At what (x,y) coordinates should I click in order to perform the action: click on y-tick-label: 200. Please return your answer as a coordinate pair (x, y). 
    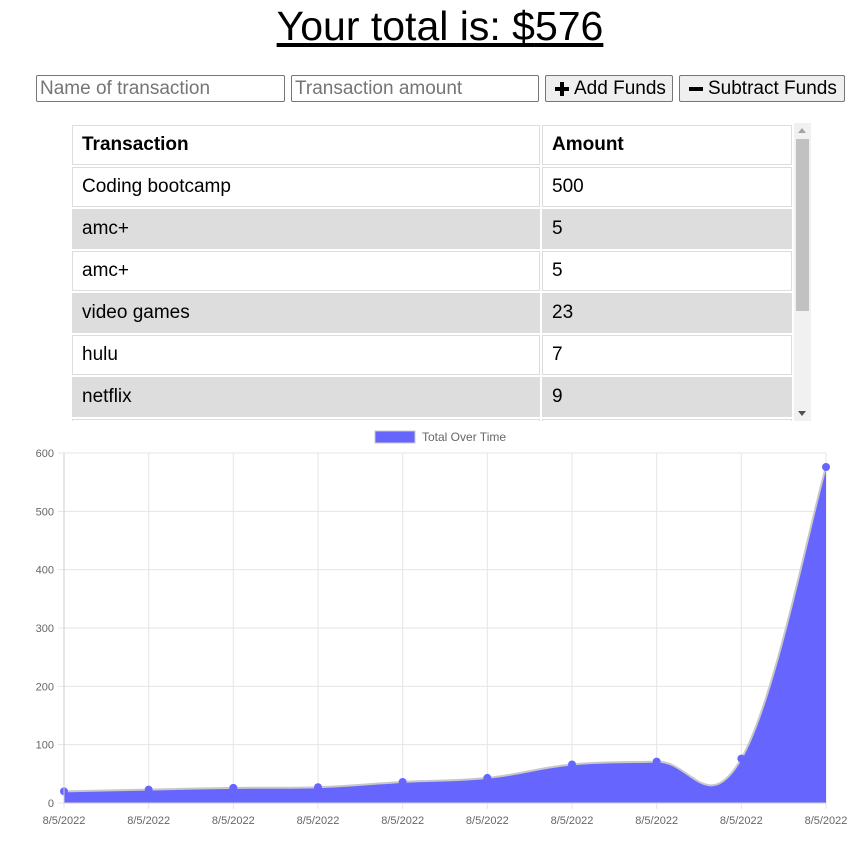
    Looking at the image, I should click on (45, 687).